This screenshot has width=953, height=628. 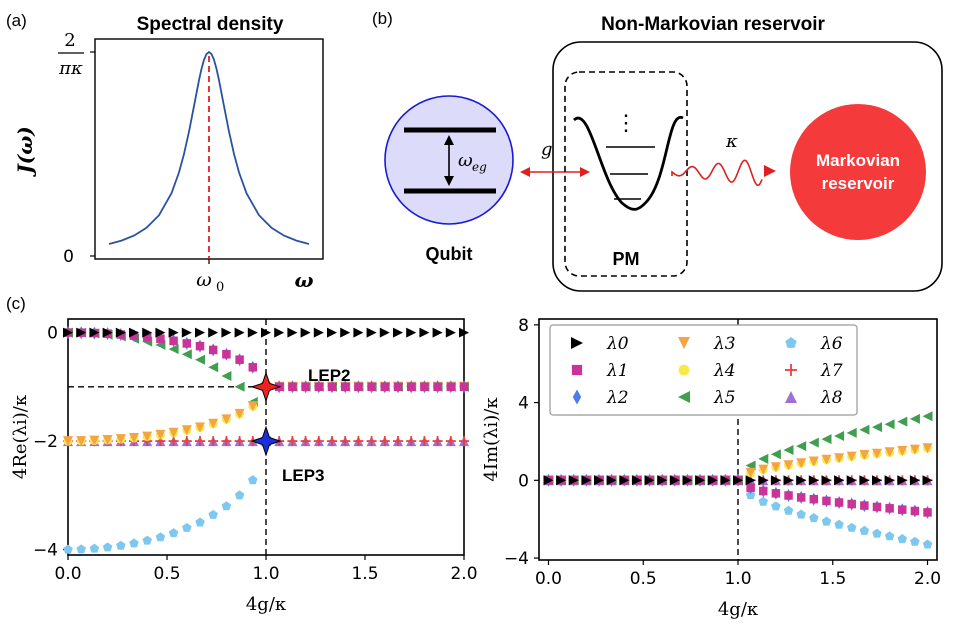 What do you see at coordinates (547, 149) in the screenshot?
I see `coupling-label: g` at bounding box center [547, 149].